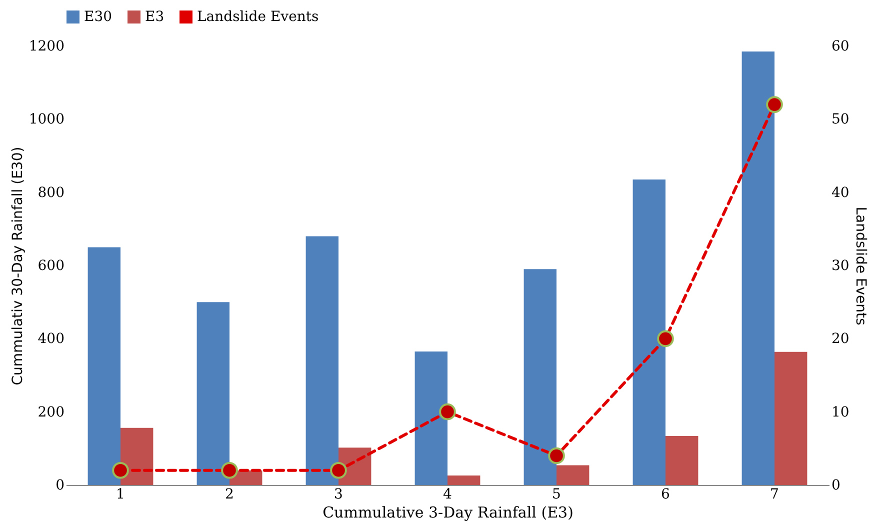 The width and height of the screenshot is (877, 530). What do you see at coordinates (447, 494) in the screenshot?
I see `x-tick-label: 4` at bounding box center [447, 494].